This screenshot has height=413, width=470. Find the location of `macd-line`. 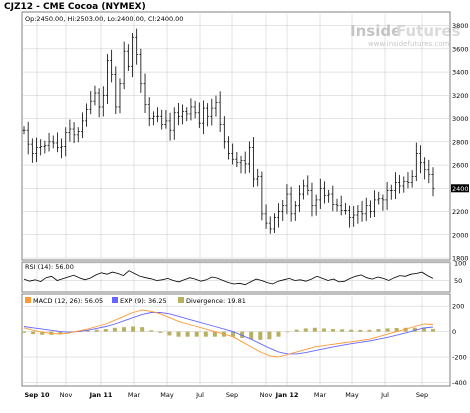

macd-line is located at coordinates (228, 333).